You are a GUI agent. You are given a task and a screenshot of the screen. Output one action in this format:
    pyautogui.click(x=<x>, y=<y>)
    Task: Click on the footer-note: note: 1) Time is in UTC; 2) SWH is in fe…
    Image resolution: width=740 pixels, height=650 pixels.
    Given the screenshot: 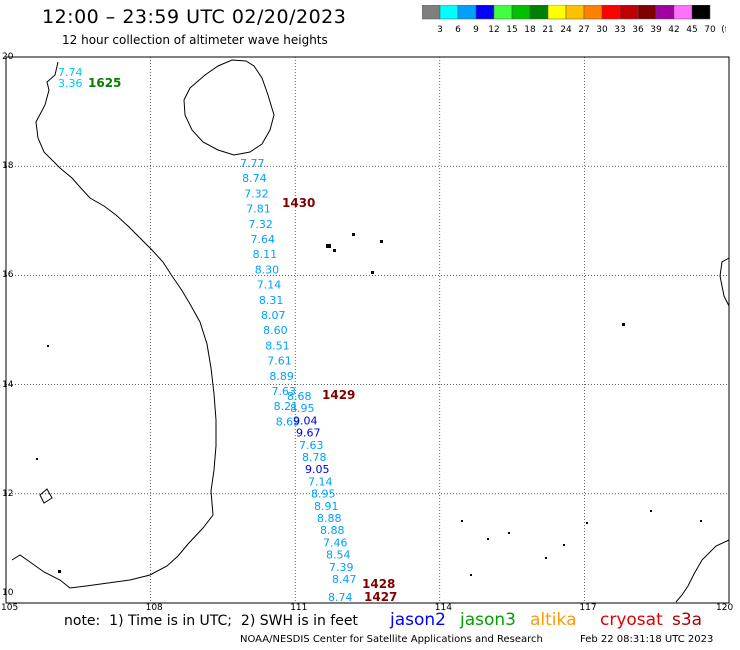 What is the action you would take?
    pyautogui.click(x=211, y=621)
    